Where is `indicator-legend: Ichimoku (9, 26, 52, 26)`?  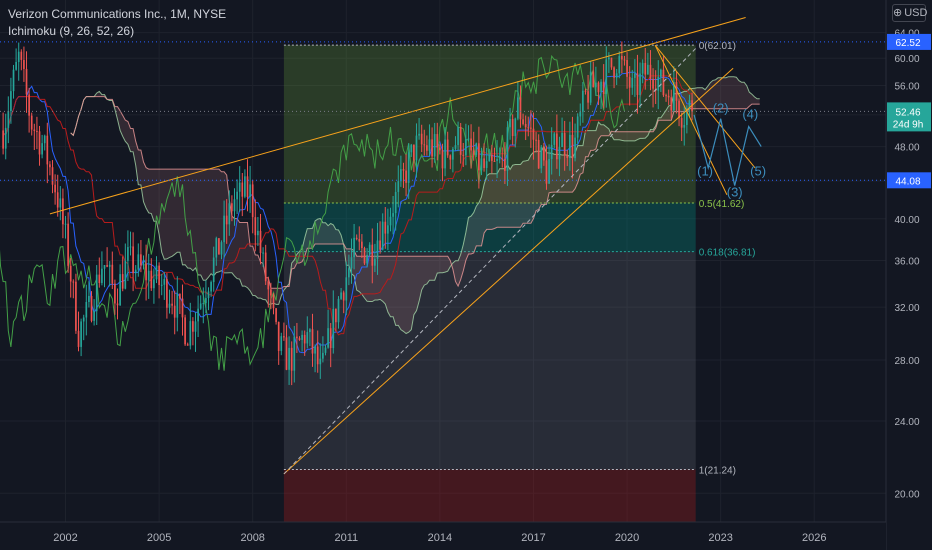
indicator-legend: Ichimoku (9, 26, 52, 26) is located at coordinates (71, 31).